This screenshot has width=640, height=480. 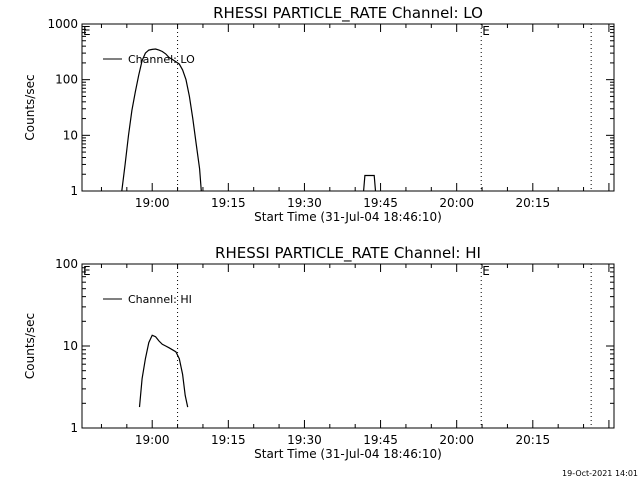 I want to click on timestamp-stamp: 19-Oct-2021 14:01, so click(x=600, y=473).